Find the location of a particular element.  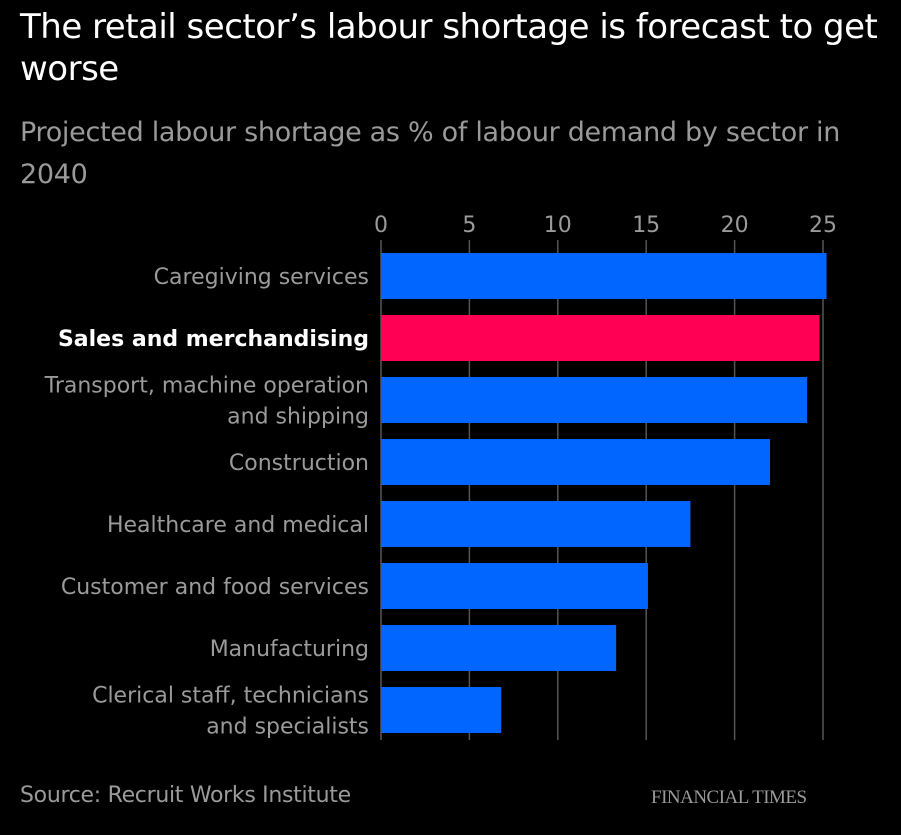

bar-highlighted is located at coordinates (600, 338).